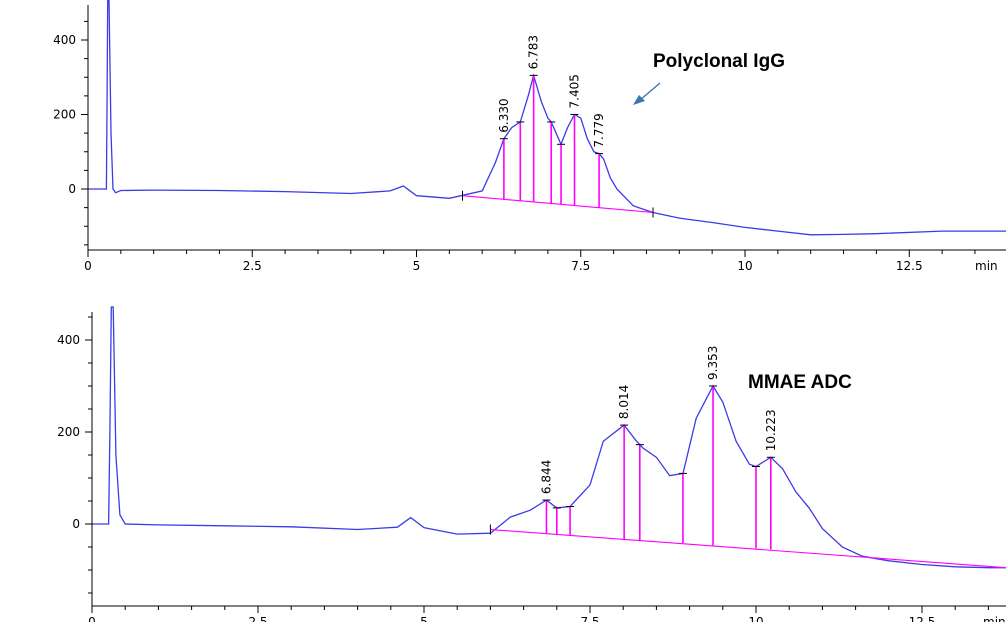  What do you see at coordinates (647, 93) in the screenshot?
I see `annotation-arrow` at bounding box center [647, 93].